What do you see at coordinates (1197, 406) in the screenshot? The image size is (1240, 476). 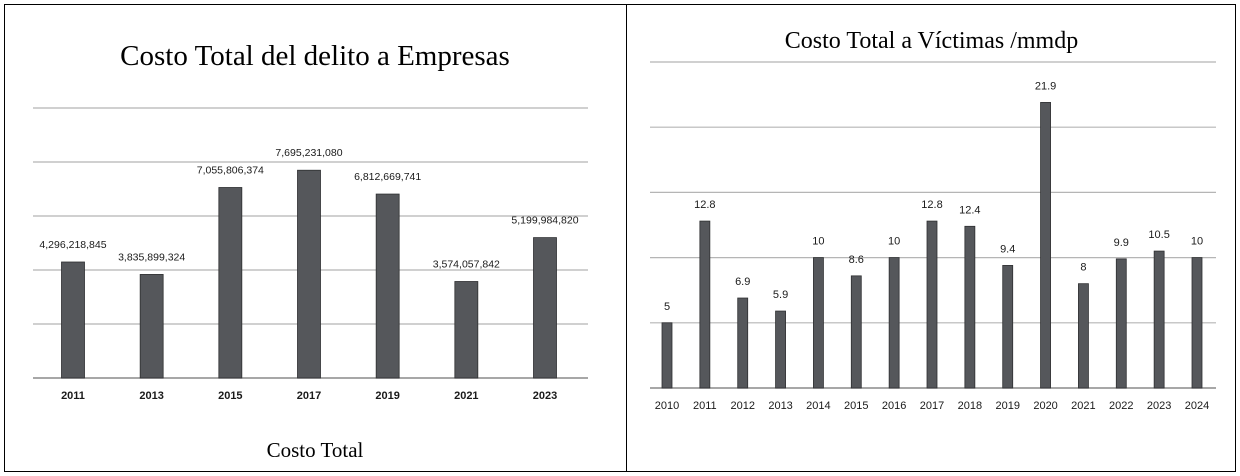 I see `x-tick-label: 2024` at bounding box center [1197, 406].